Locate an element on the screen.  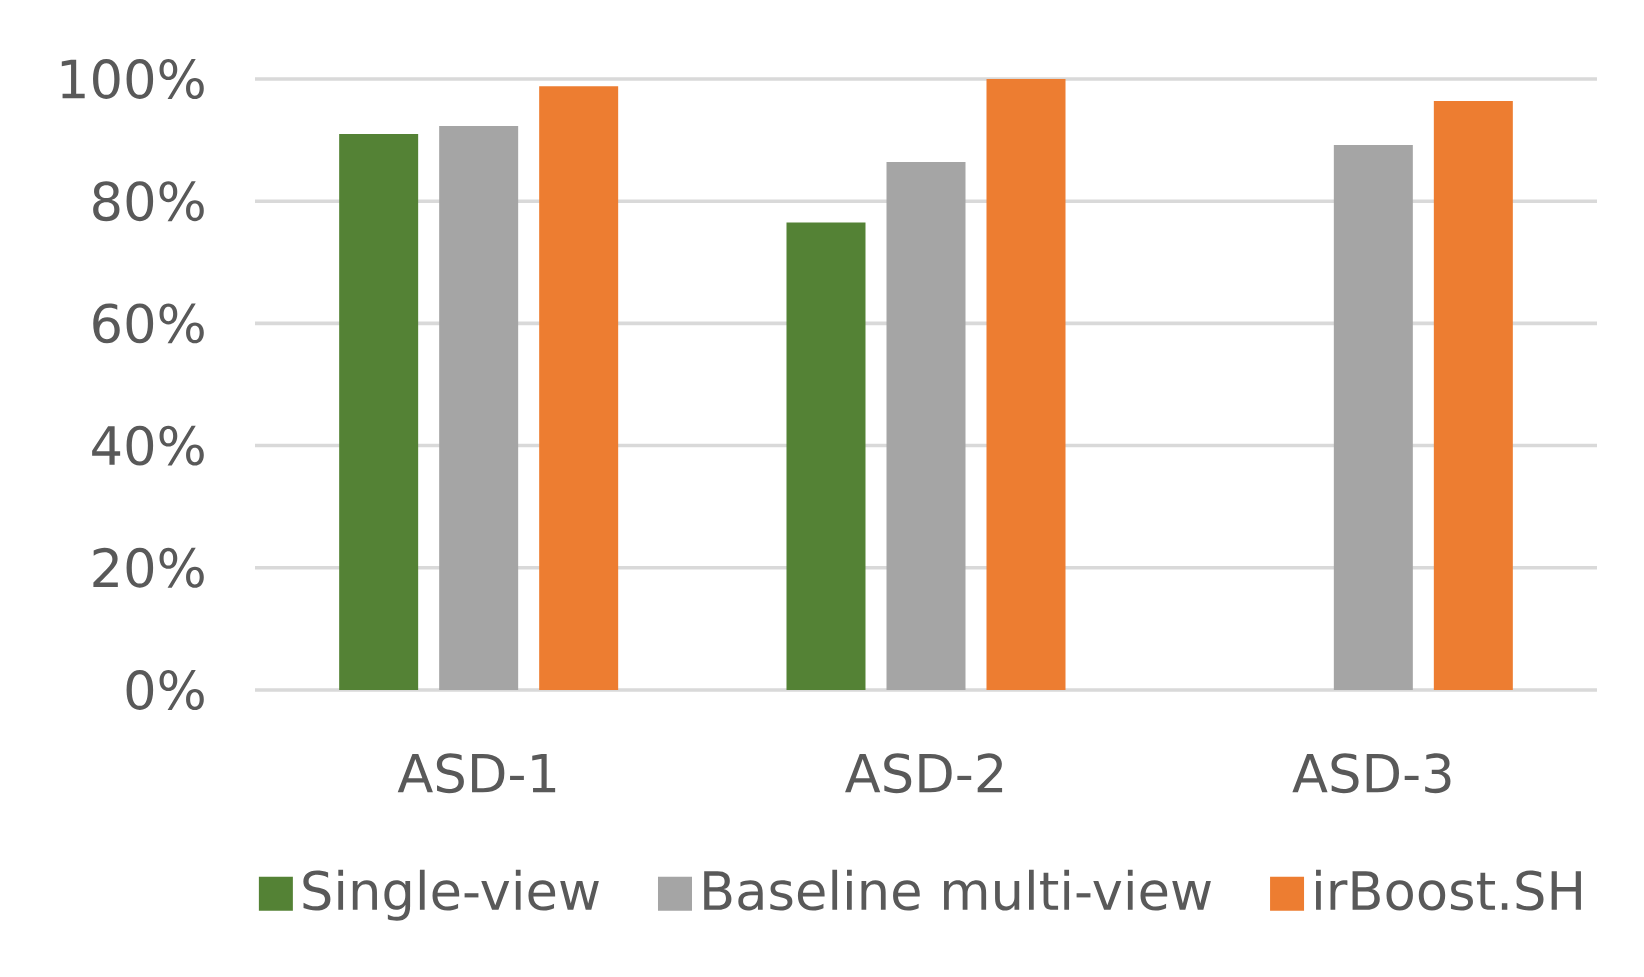
x-tick-label: ASD-1 is located at coordinates (476, 773).